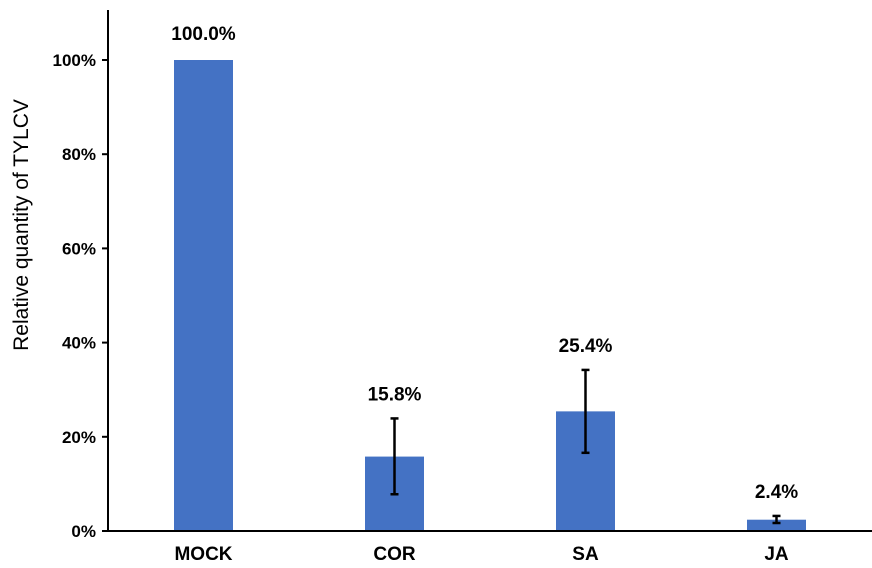 This screenshot has height=568, width=872. I want to click on error-bars, so click(585, 446).